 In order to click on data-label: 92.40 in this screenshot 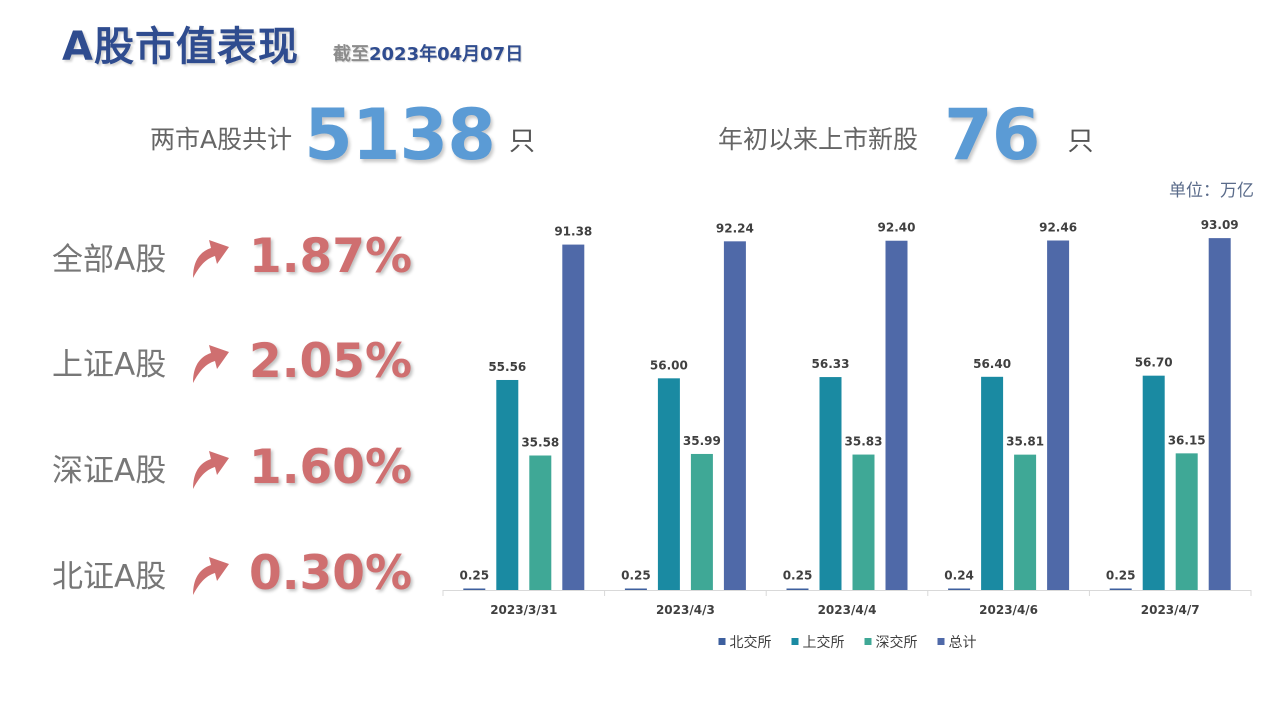, I will do `click(897, 228)`.